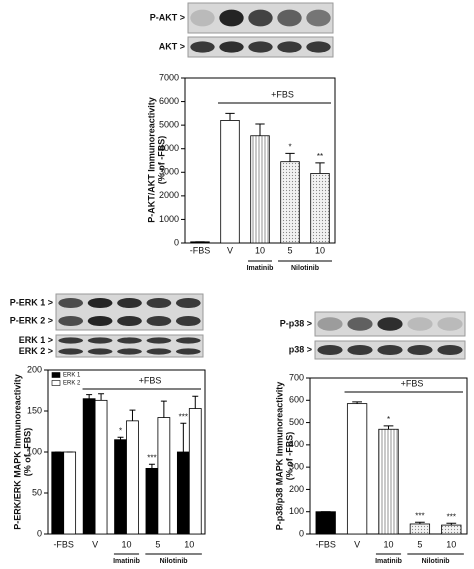 This screenshot has height=569, width=474. Describe the element at coordinates (296, 467) in the screenshot. I see `y-tick-label: 300` at that location.